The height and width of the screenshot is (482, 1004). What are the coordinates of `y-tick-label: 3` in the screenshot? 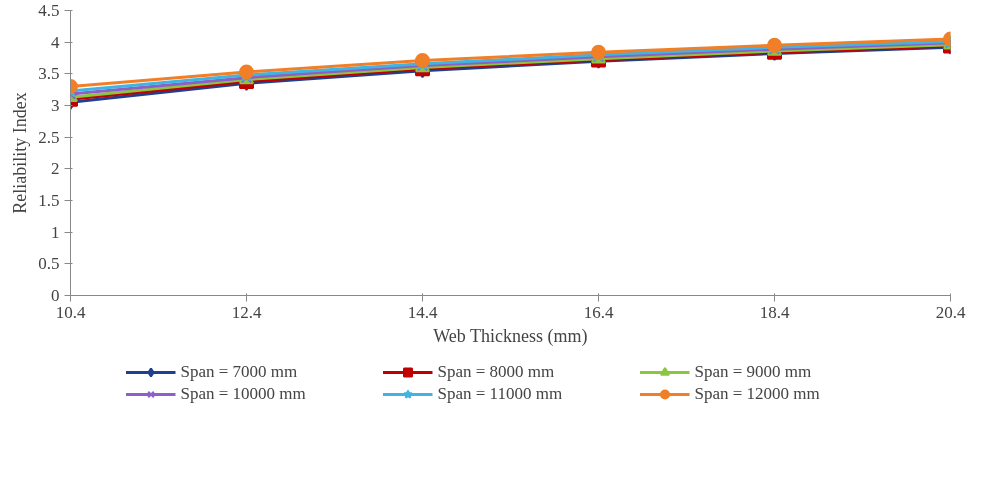 It's located at (55, 105).